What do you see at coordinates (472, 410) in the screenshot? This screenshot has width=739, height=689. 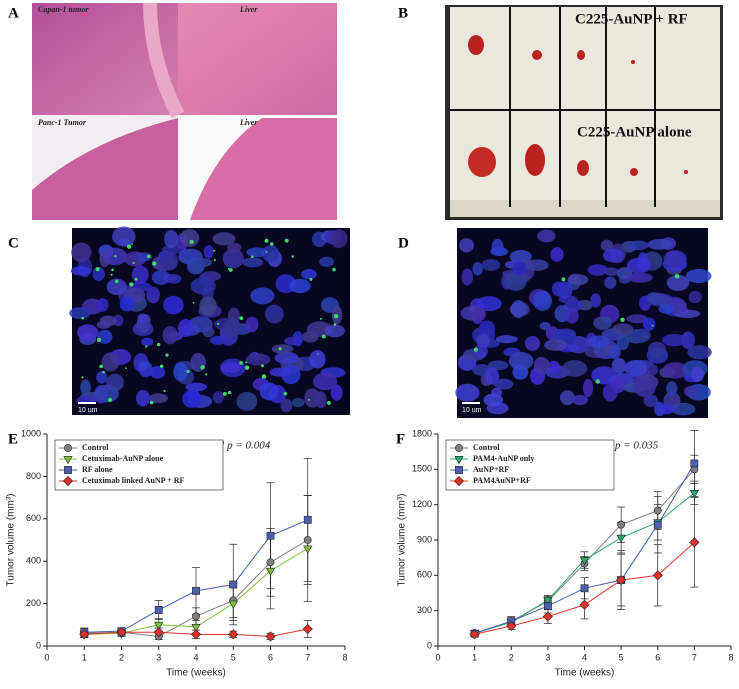 I see `scale-bar-label: 10 um` at bounding box center [472, 410].